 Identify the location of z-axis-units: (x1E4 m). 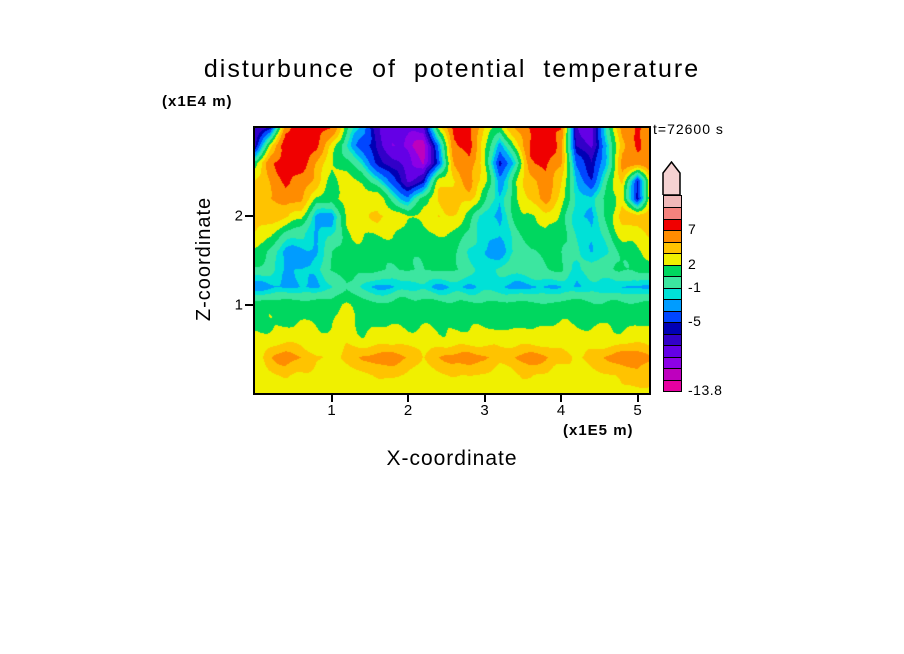
(197, 101).